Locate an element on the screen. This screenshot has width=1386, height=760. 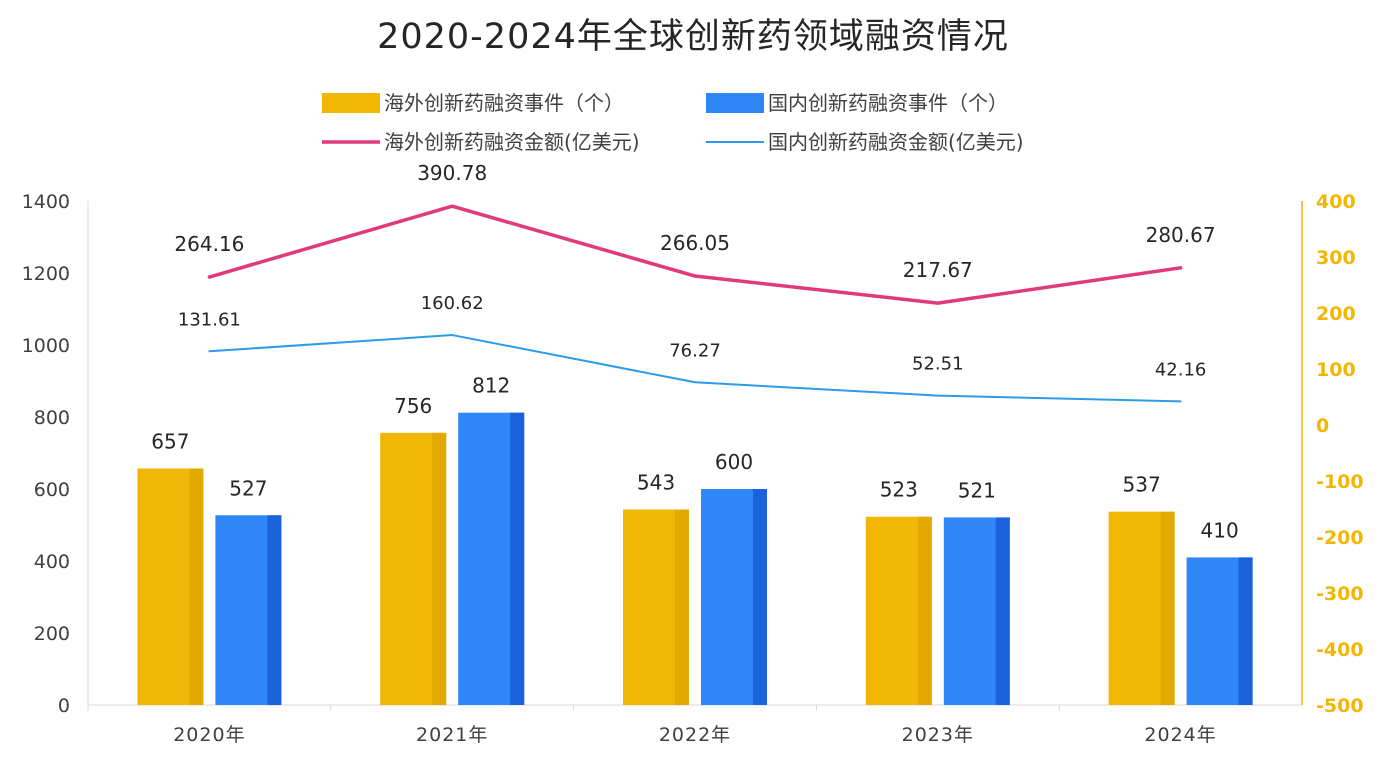
overseas-amount-value-label: 217.67 is located at coordinates (938, 270).